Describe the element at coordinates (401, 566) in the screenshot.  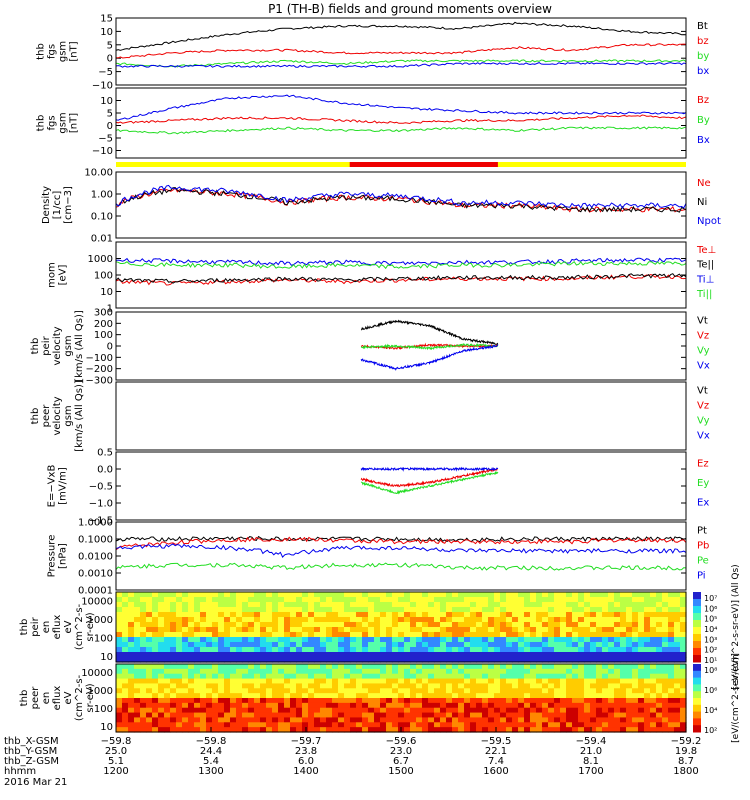
I see `series-line-8-Pe` at that location.